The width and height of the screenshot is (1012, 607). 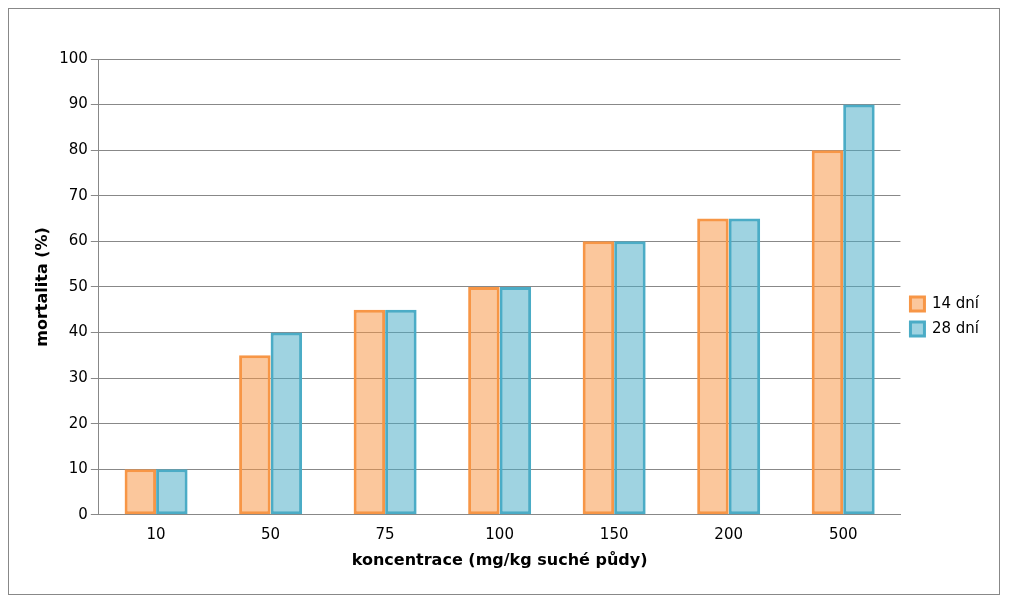 I want to click on y-tick-label: 0, so click(x=83, y=513).